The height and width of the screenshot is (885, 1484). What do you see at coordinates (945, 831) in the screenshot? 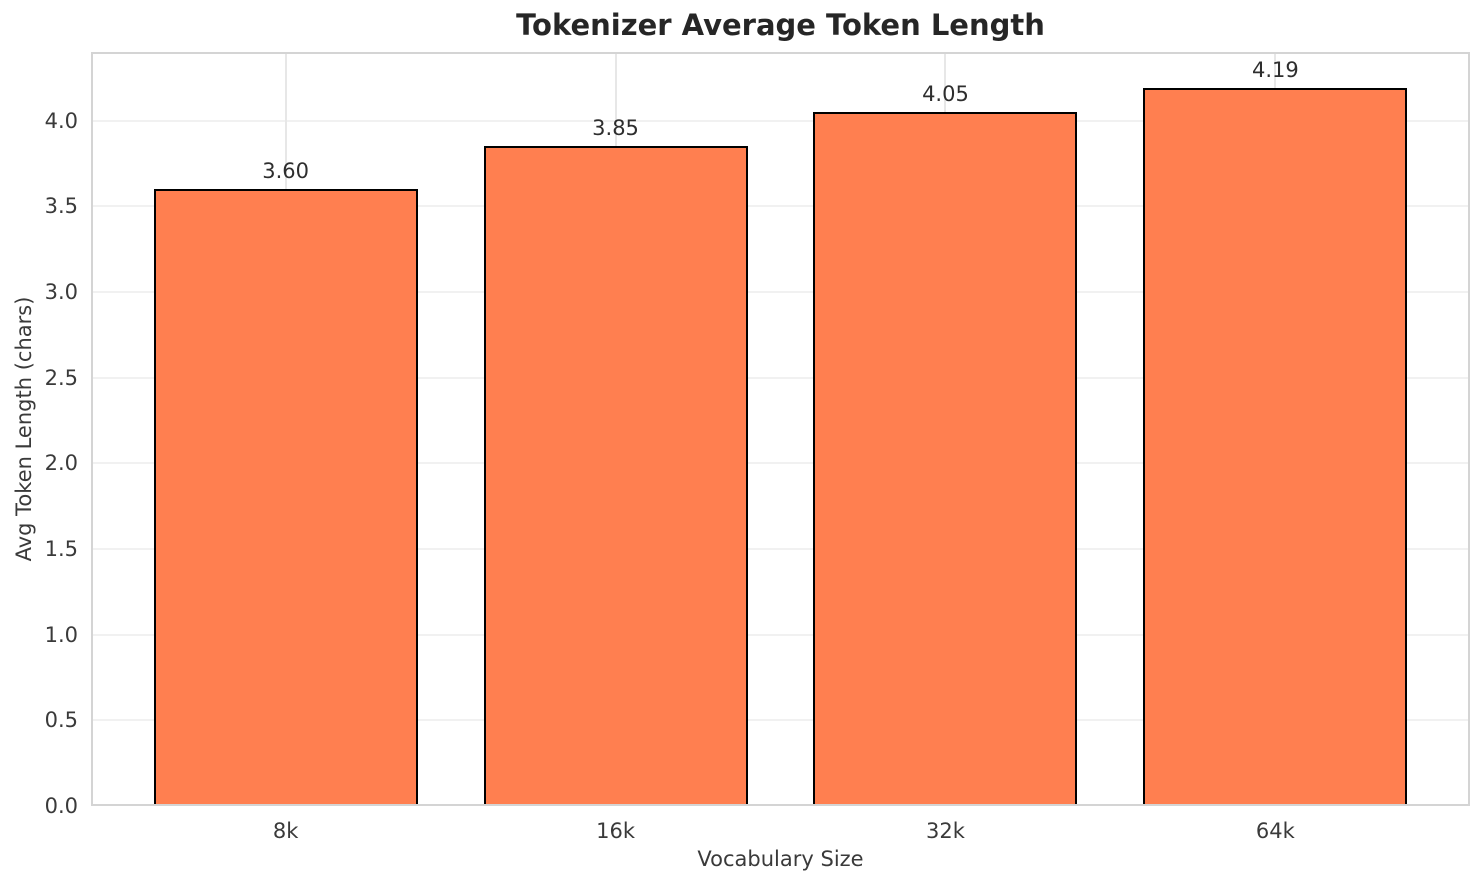
I see `x-tick-label: 32k` at bounding box center [945, 831].